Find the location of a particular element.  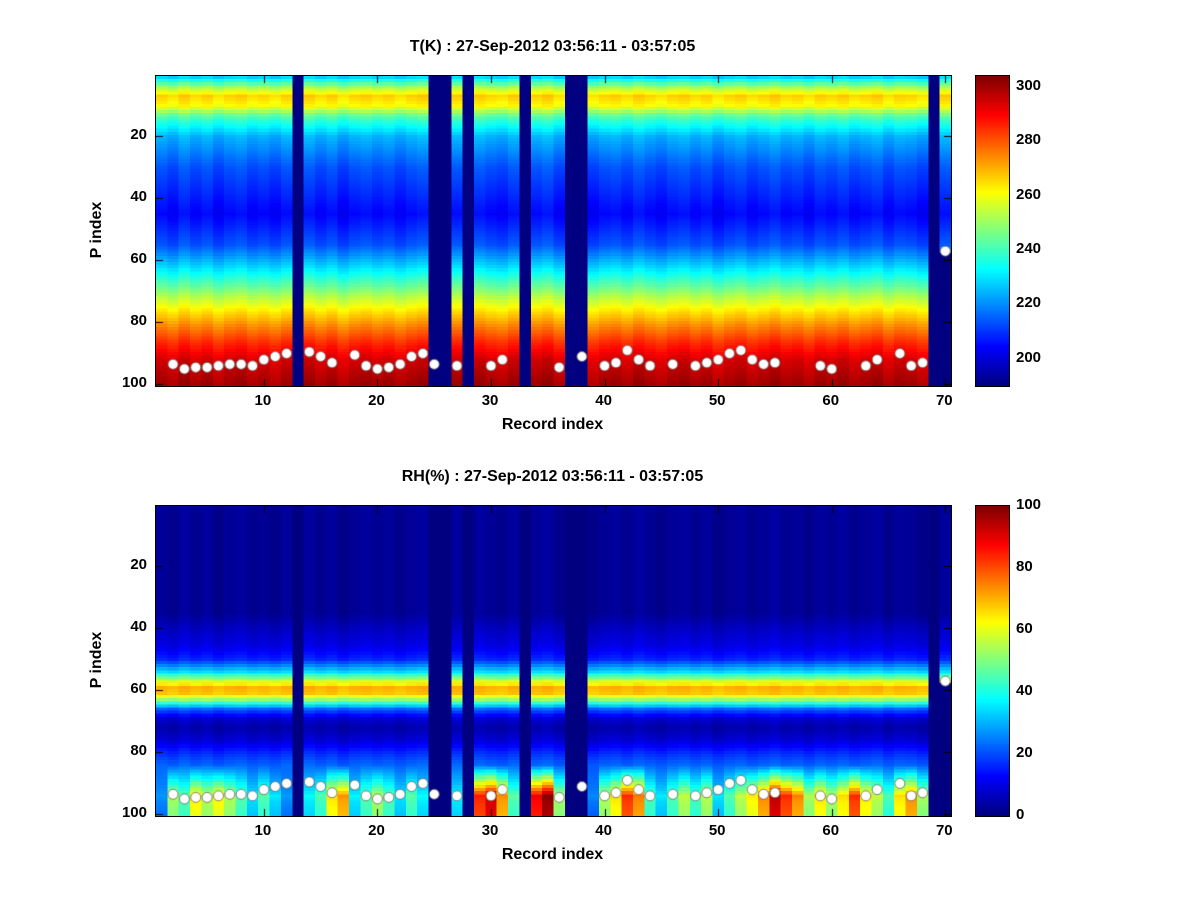

colorbar-tick-label: 300 is located at coordinates (1029, 85).